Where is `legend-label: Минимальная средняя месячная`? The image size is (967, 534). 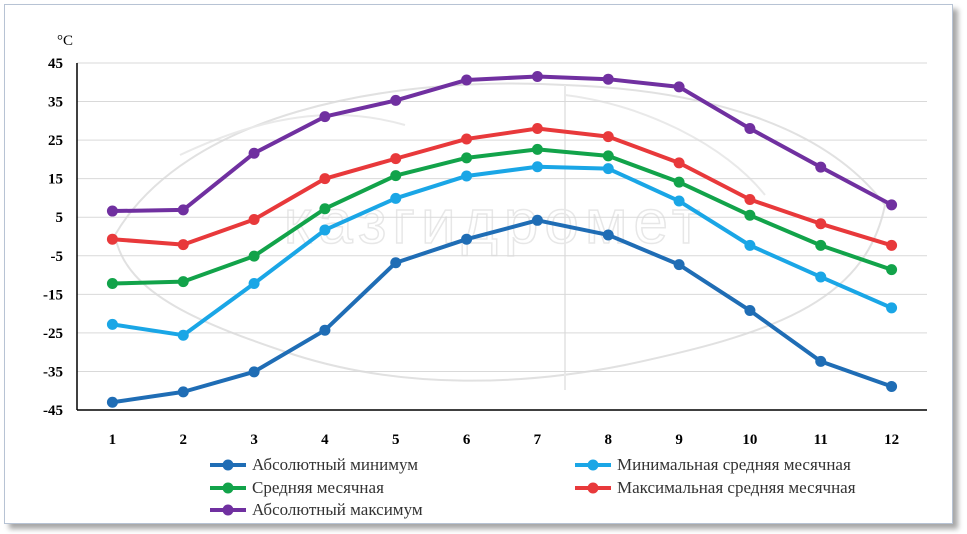 legend-label: Минимальная средняя месячная is located at coordinates (734, 464).